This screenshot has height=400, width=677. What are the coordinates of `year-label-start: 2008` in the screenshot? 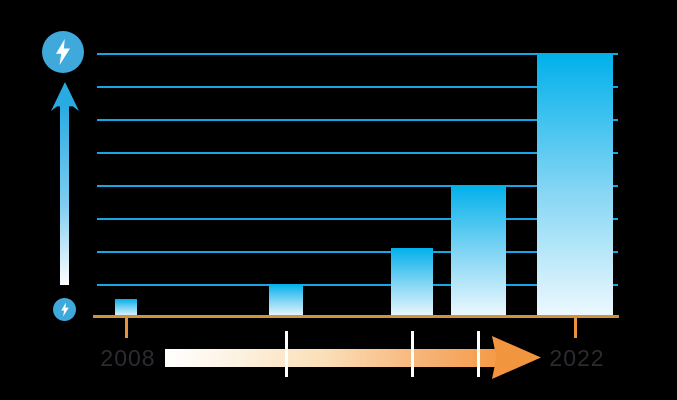 It's located at (128, 358).